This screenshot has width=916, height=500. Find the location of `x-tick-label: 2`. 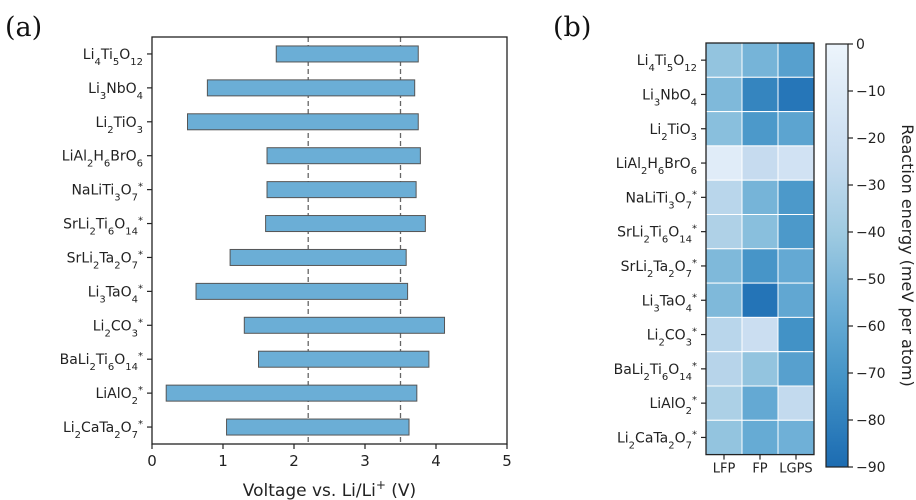

x-tick-label: 2 is located at coordinates (294, 461).